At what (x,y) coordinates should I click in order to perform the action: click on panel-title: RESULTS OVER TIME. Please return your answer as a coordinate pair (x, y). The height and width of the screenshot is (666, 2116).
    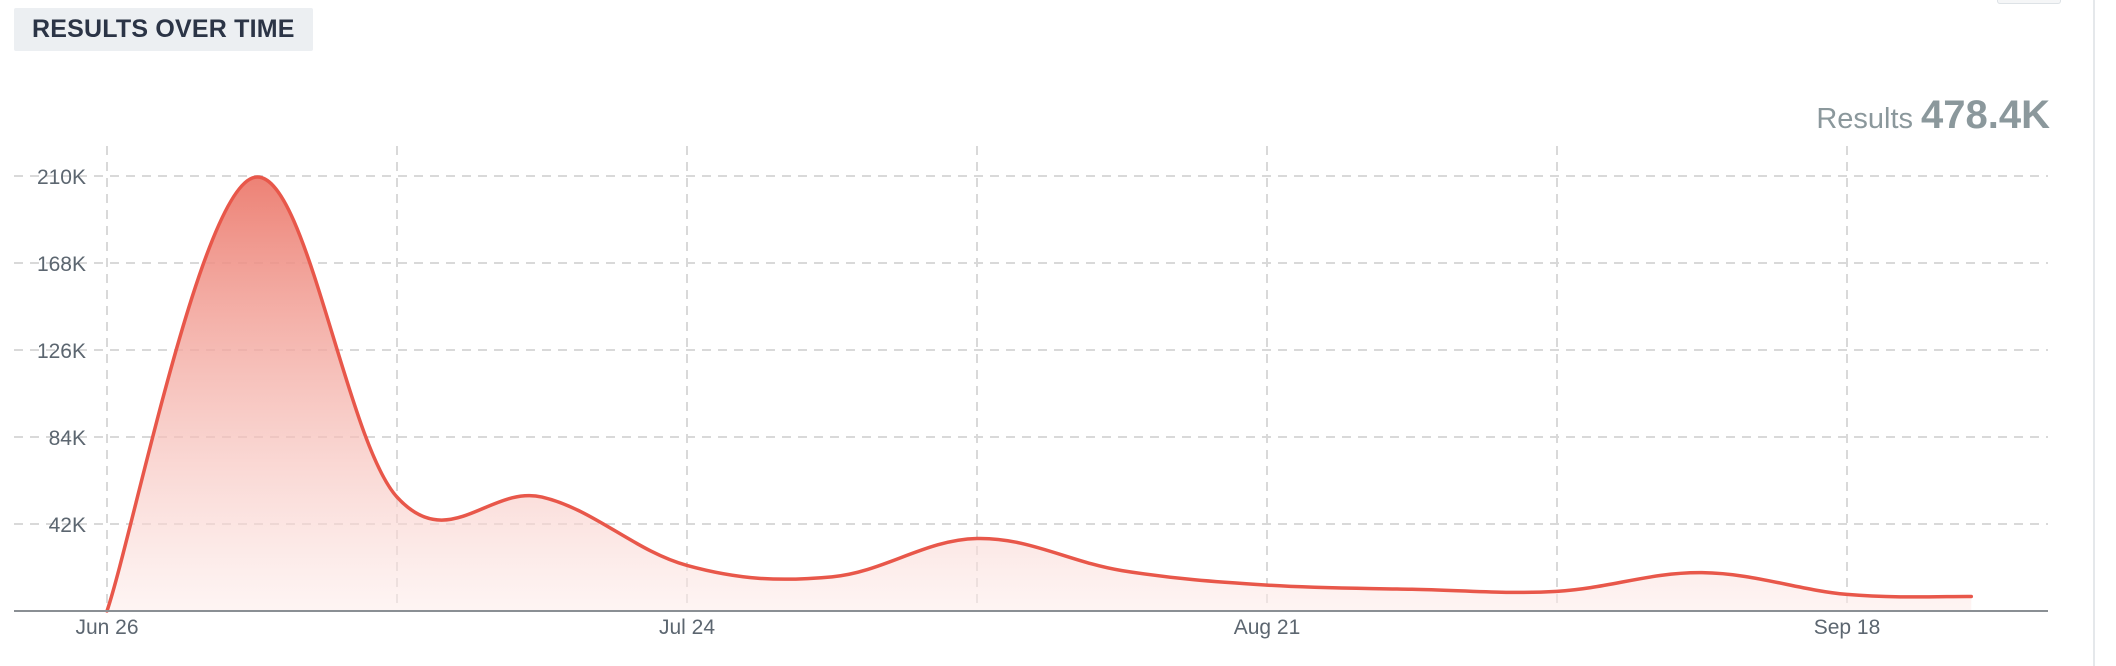
    Looking at the image, I should click on (163, 29).